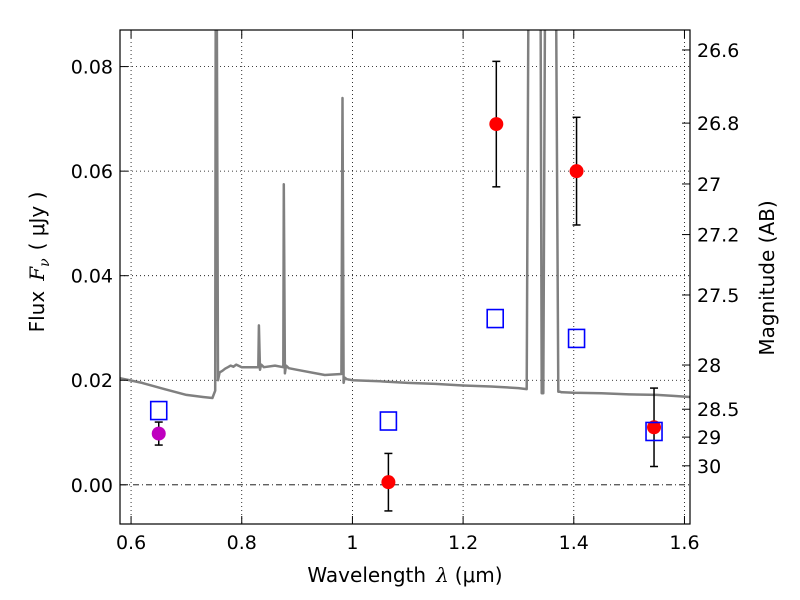 The width and height of the screenshot is (800, 600). Describe the element at coordinates (45, 262) in the screenshot. I see `y-axis-subscript: ν` at that location.